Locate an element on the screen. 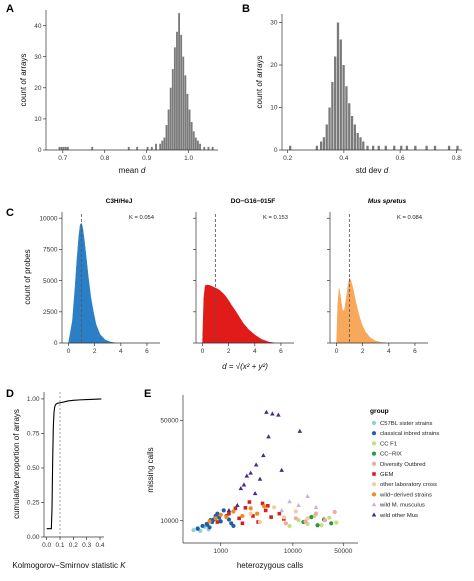 The height and width of the screenshot is (581, 474). y-tick-label: 10 is located at coordinates (274, 108).